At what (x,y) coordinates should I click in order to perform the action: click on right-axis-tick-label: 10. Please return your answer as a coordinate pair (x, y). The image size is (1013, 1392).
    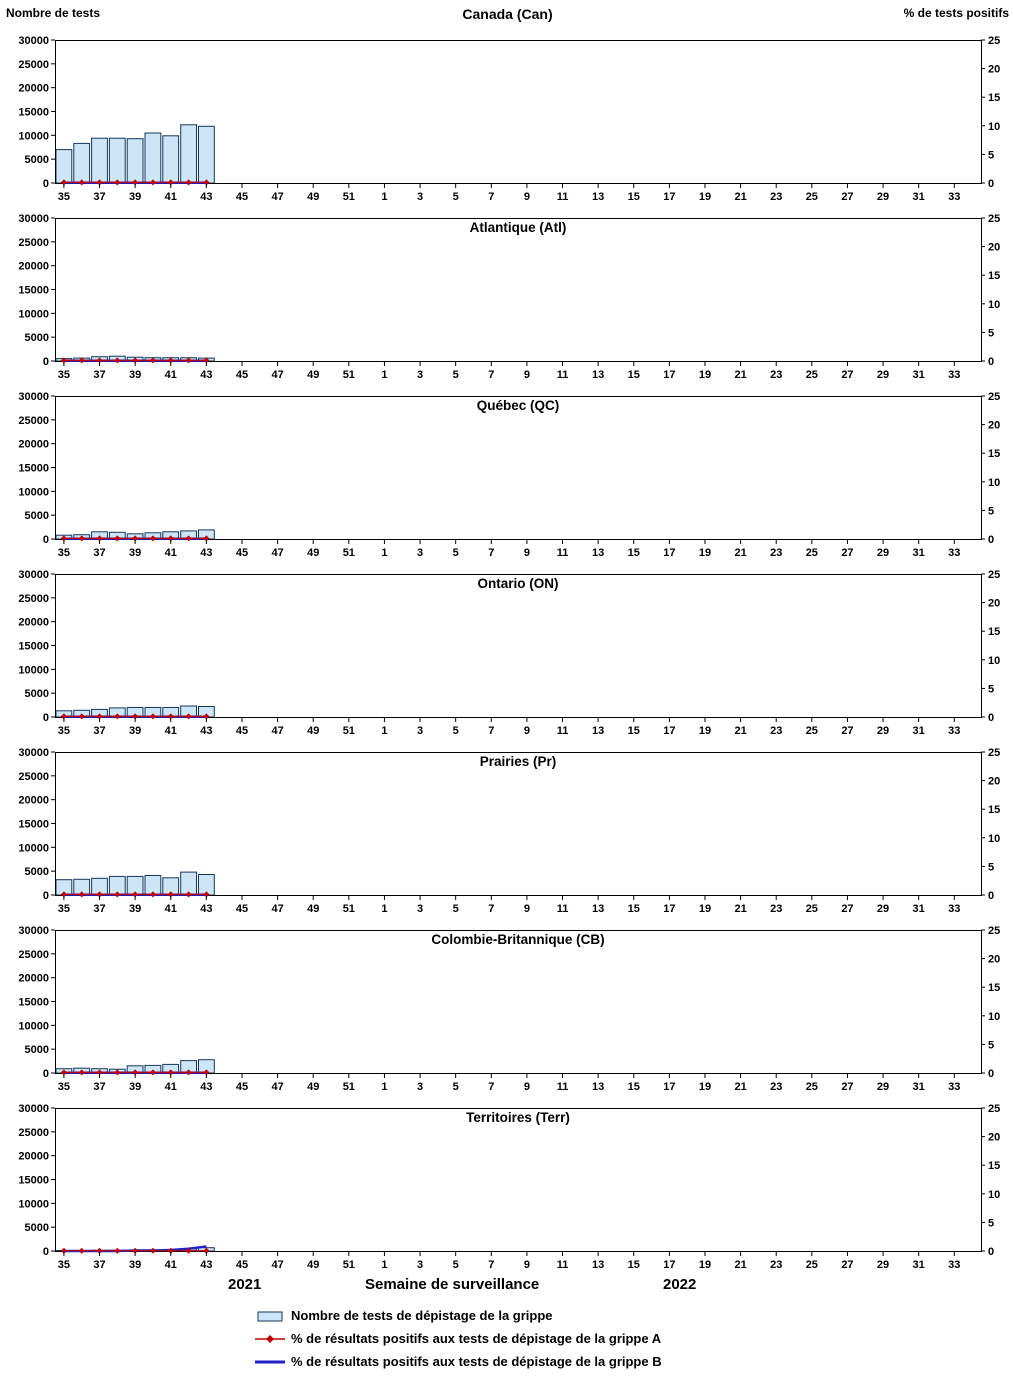
    Looking at the image, I should click on (994, 1195).